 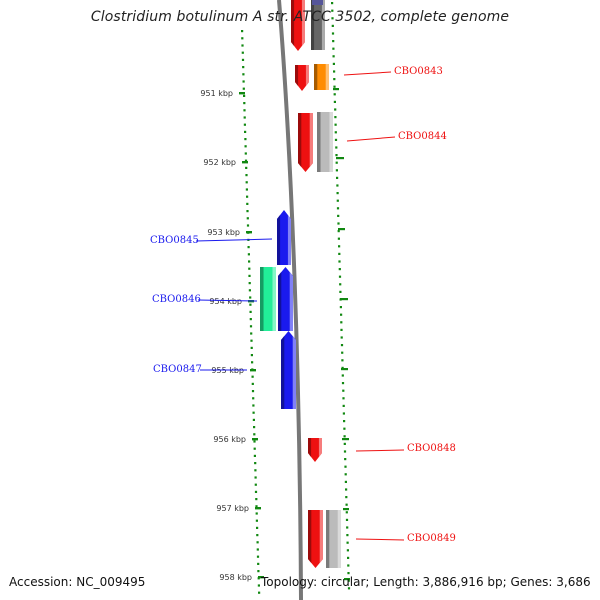 What do you see at coordinates (422, 136) in the screenshot?
I see `gene-label-text: CBO0844` at bounding box center [422, 136].